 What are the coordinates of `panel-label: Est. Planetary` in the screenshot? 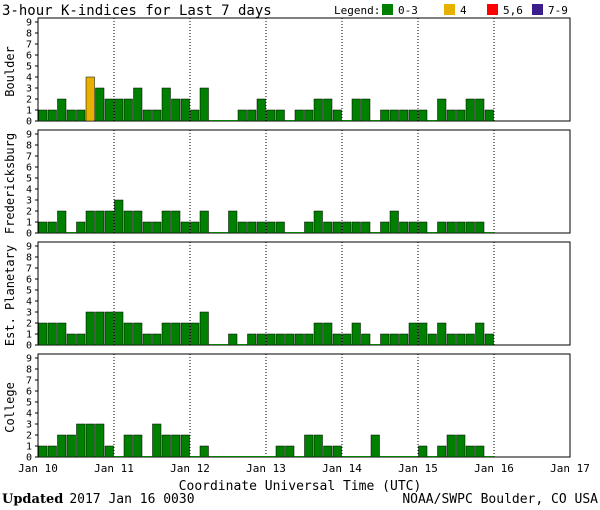 It's located at (10, 295).